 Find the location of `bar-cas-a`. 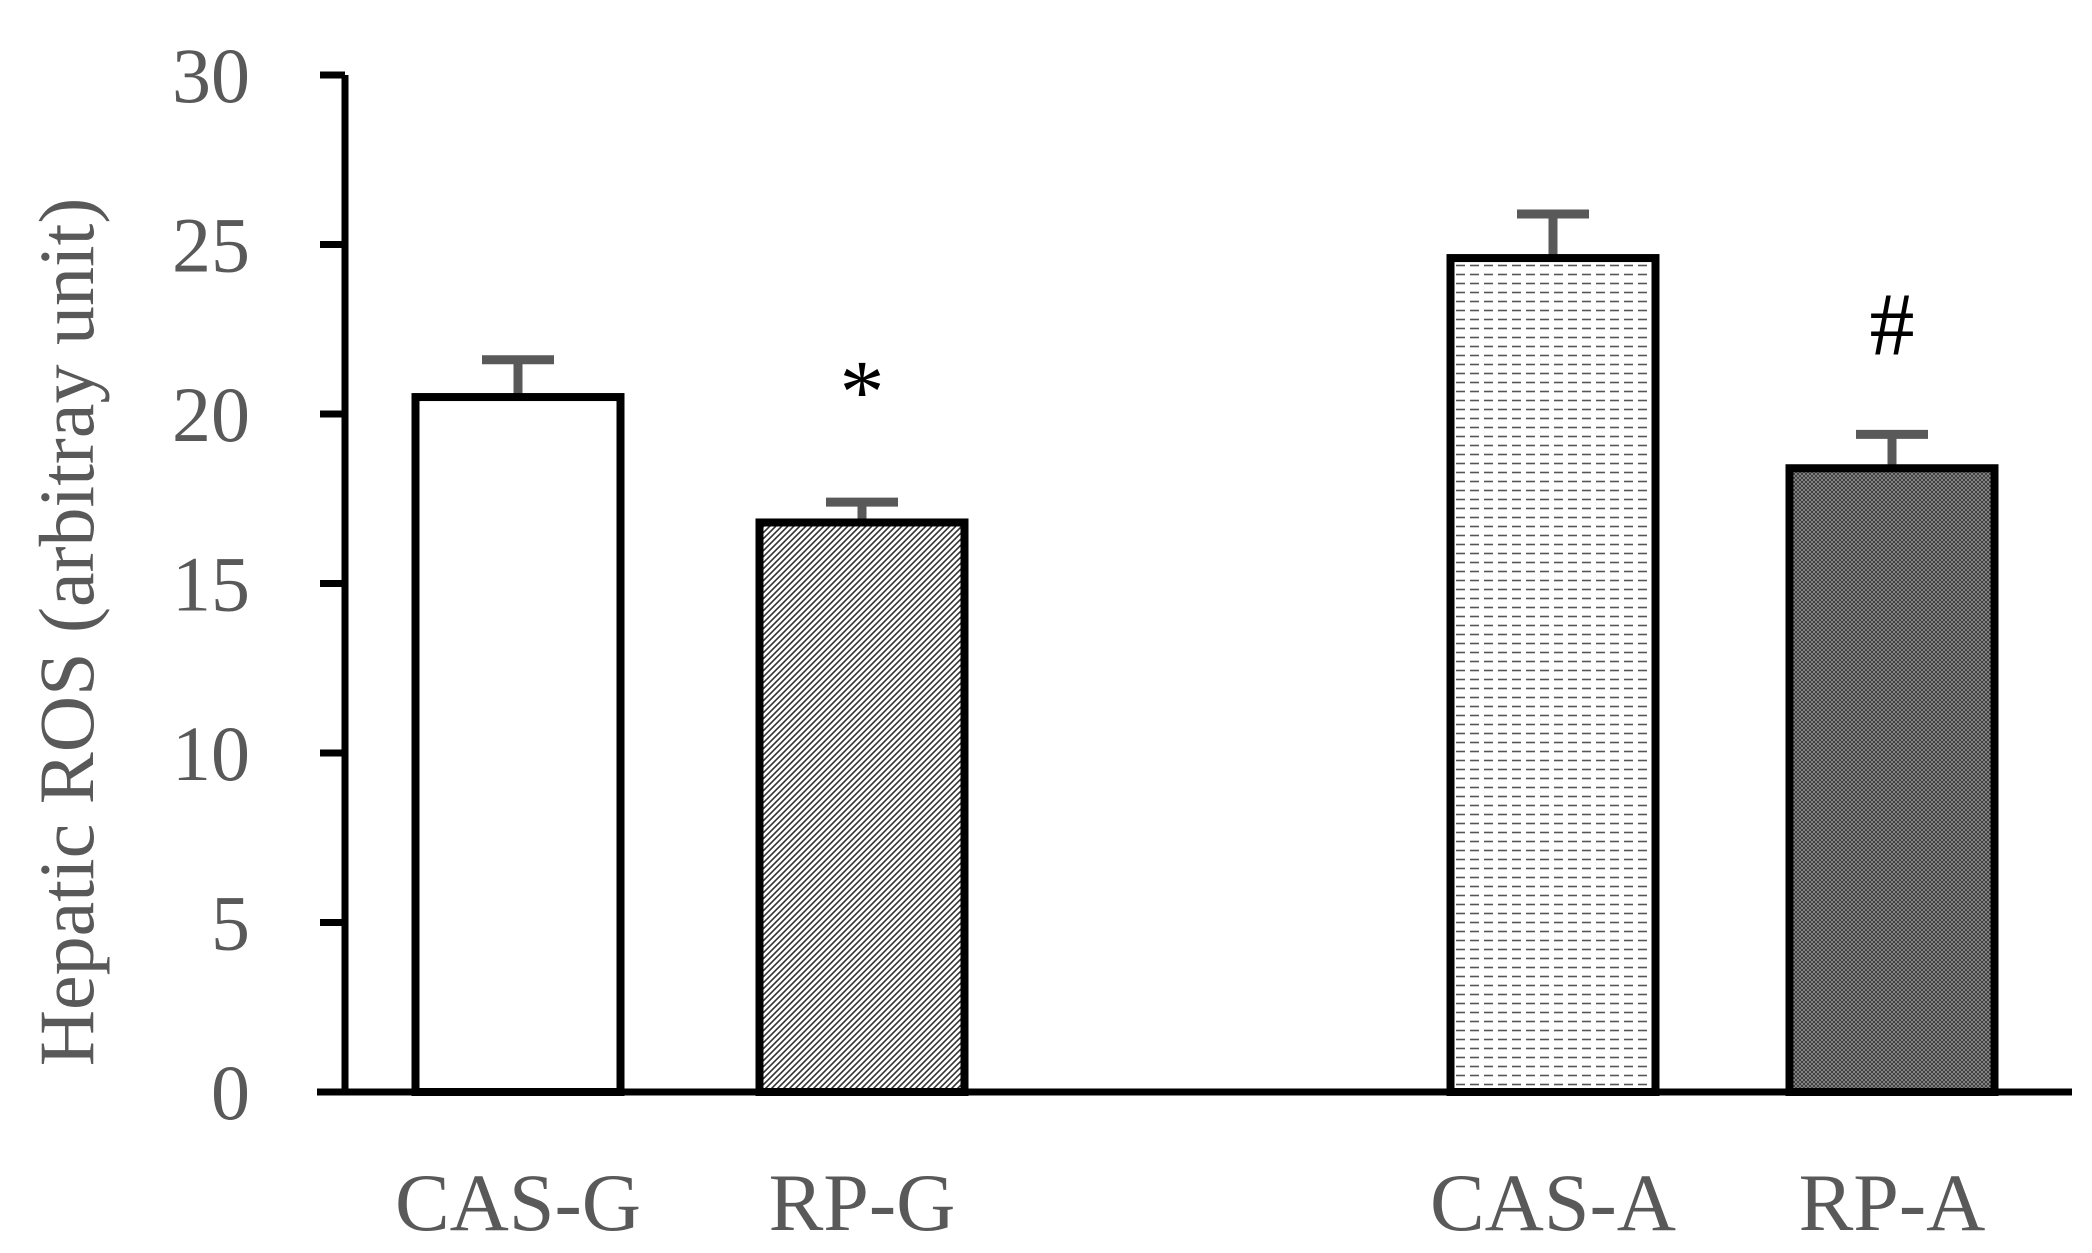

bar-cas-a is located at coordinates (1553, 675).